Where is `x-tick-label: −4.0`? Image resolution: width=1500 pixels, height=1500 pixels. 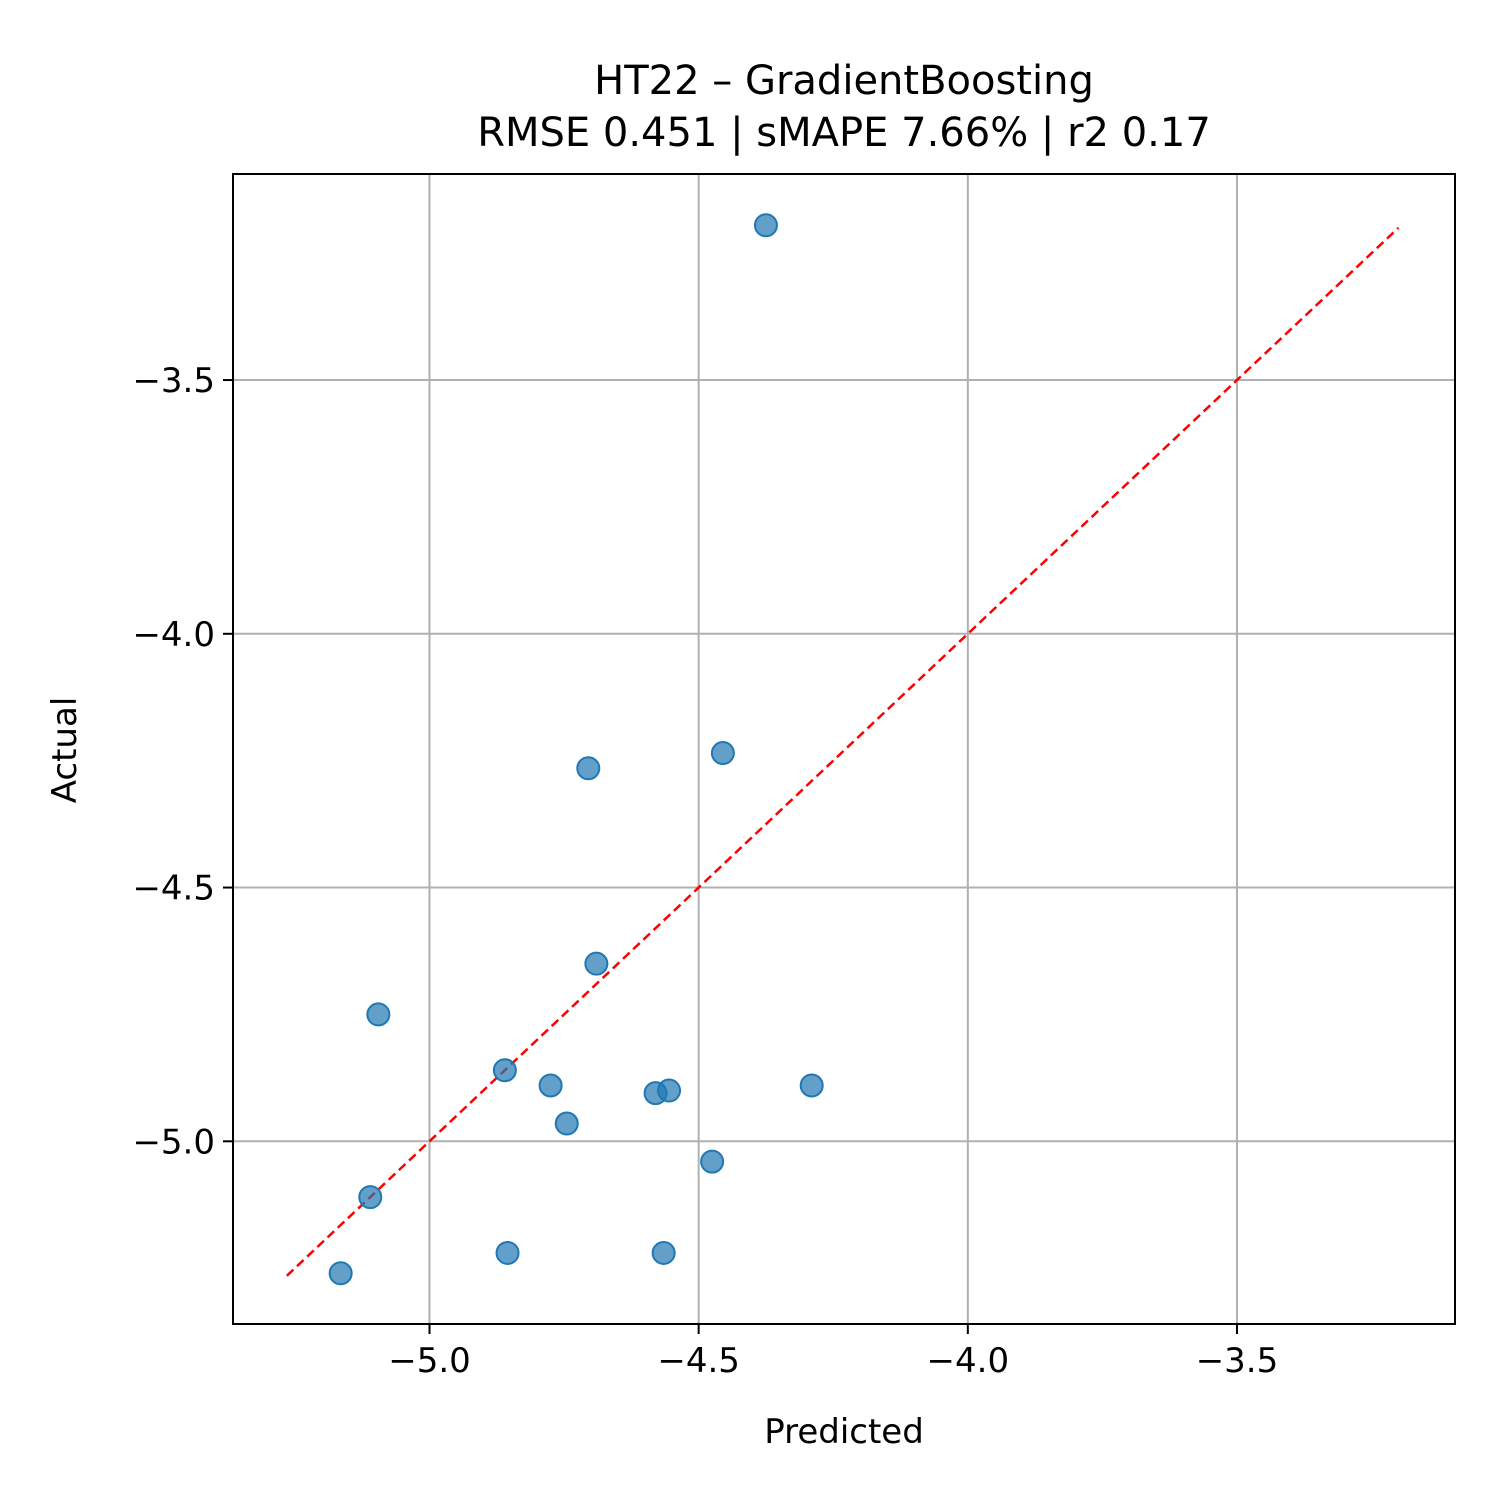
x-tick-label: −4.0 is located at coordinates (968, 1361).